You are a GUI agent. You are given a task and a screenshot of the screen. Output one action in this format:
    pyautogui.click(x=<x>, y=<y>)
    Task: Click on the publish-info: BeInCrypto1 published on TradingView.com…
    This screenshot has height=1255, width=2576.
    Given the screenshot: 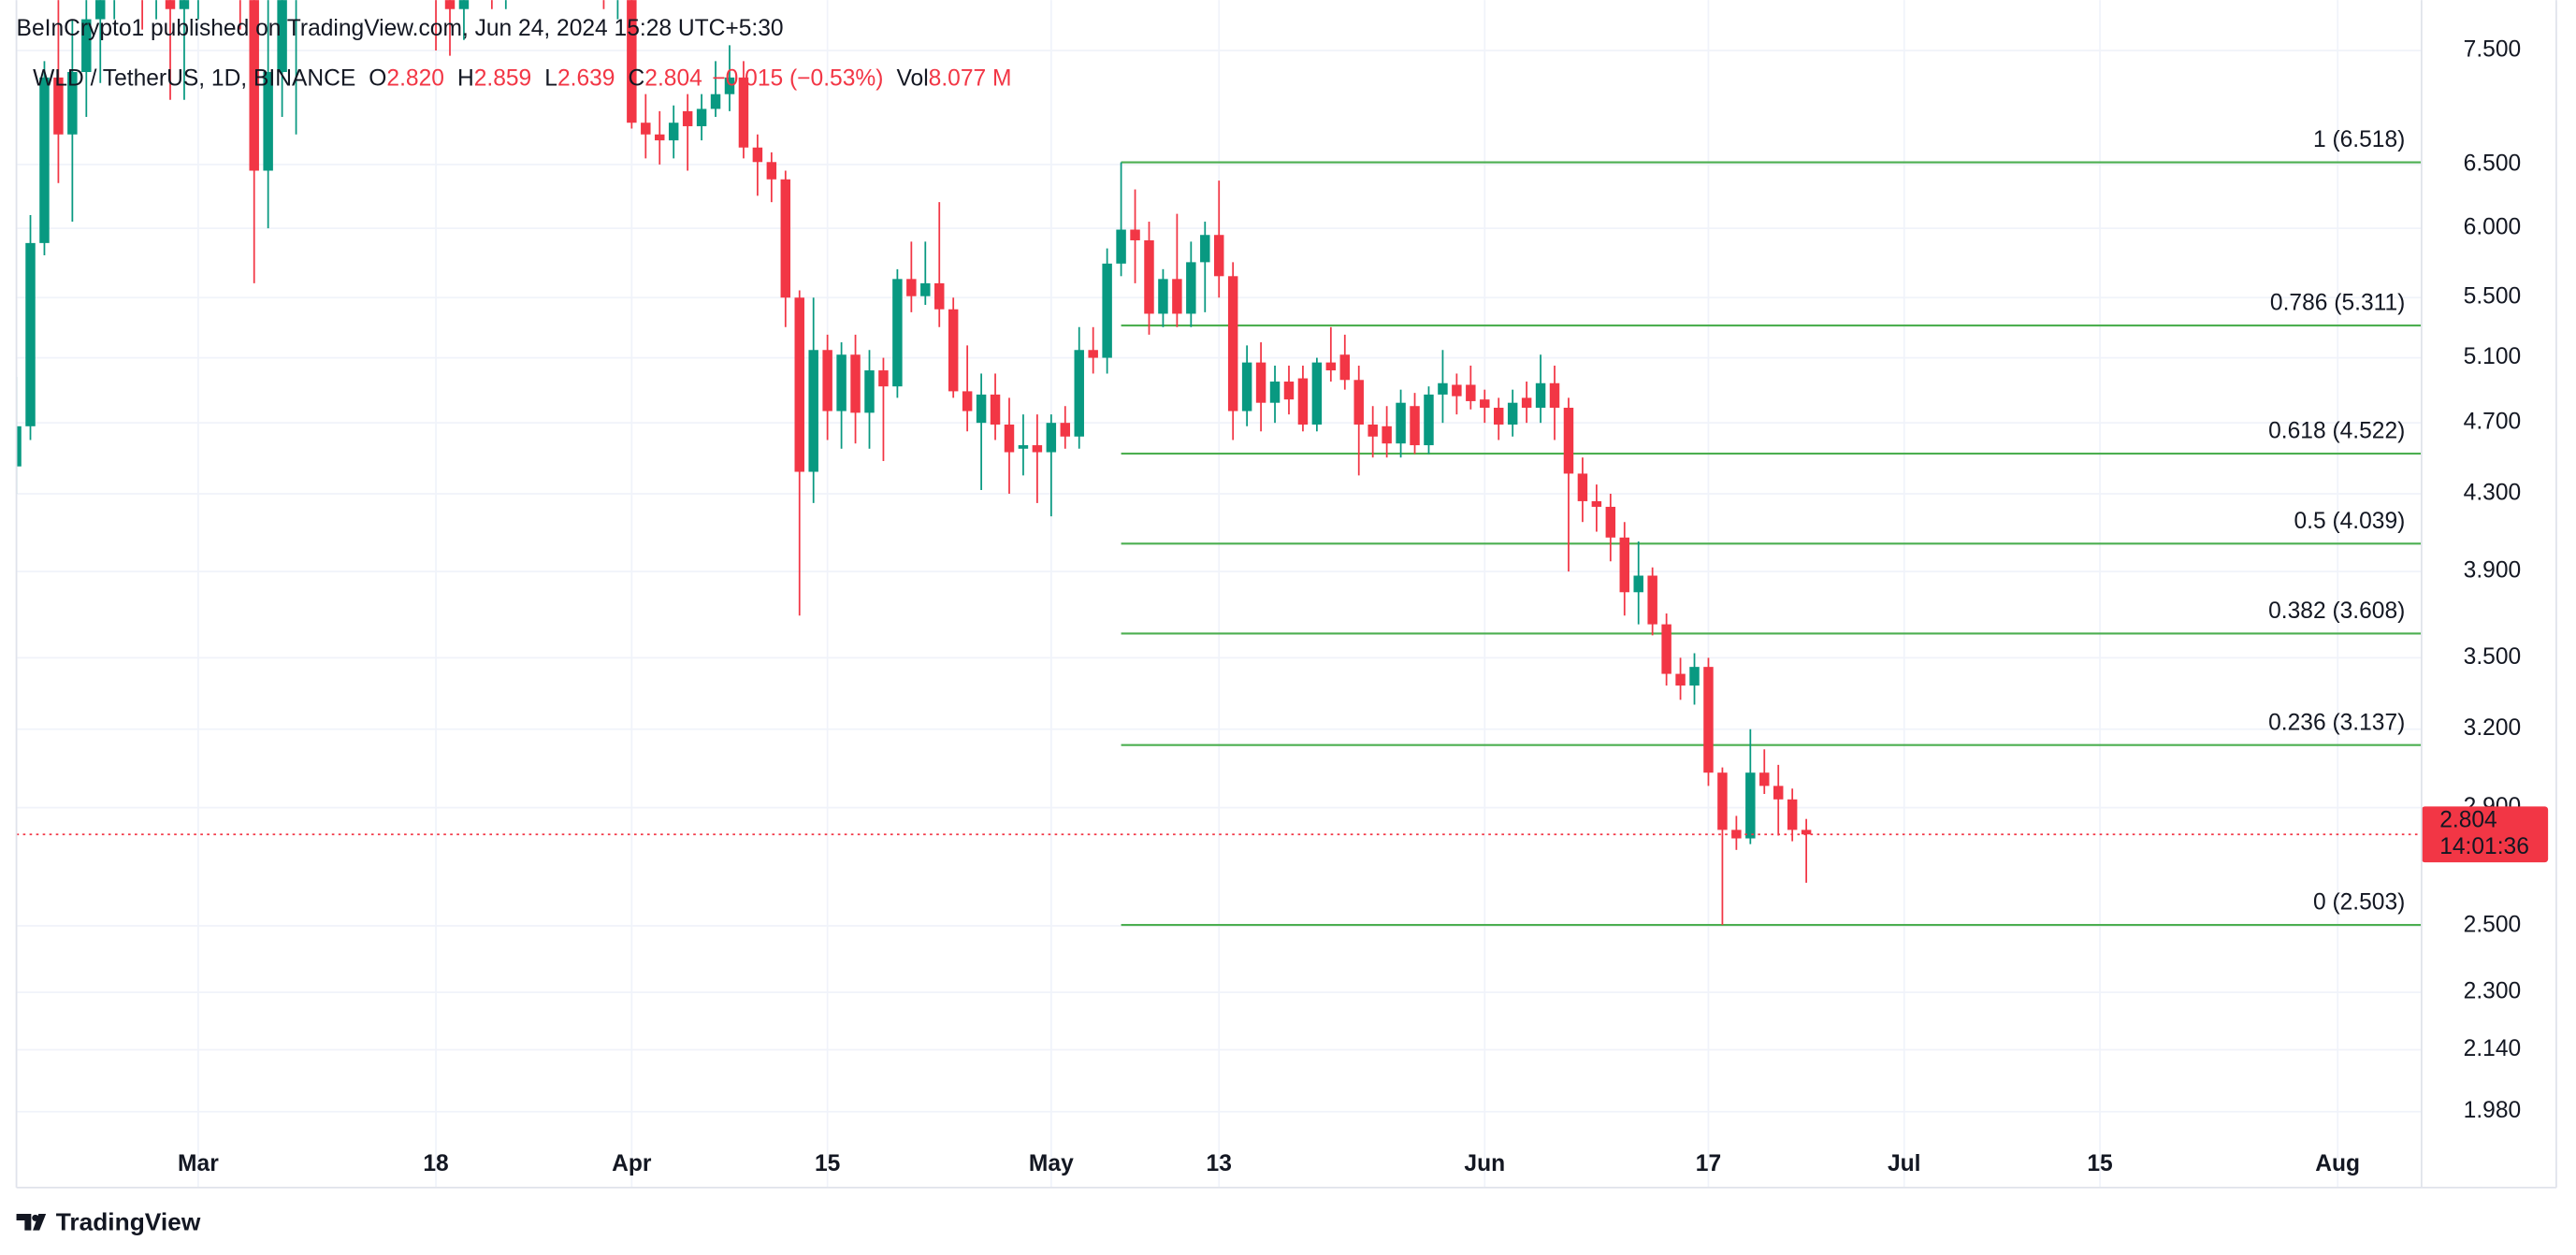 What is the action you would take?
    pyautogui.click(x=400, y=28)
    